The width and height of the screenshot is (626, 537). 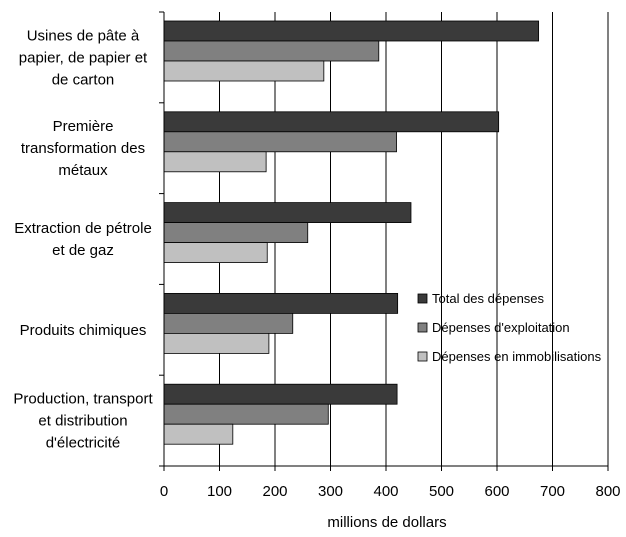 What do you see at coordinates (83, 35) in the screenshot?
I see `category-label-line: Usines de pâte à` at bounding box center [83, 35].